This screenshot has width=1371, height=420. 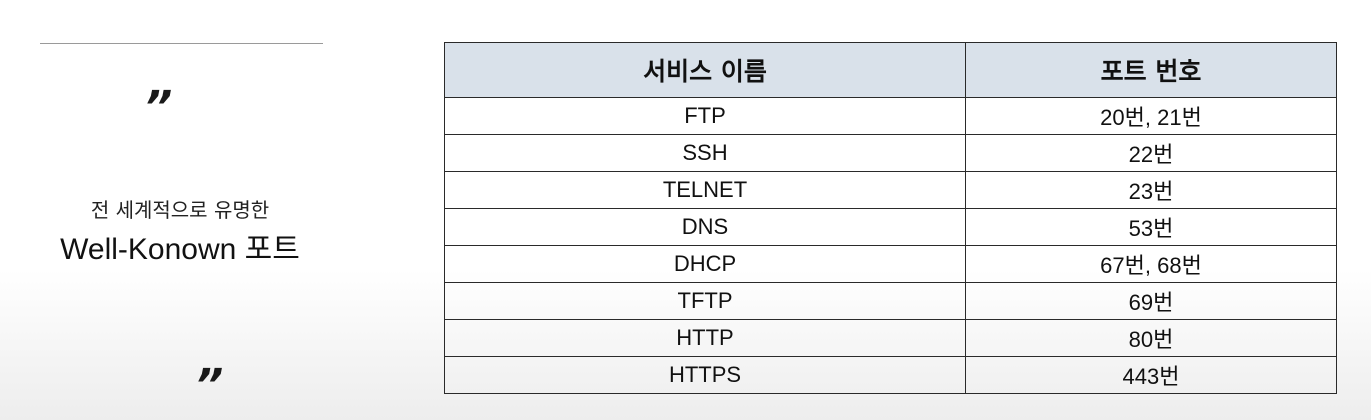 I want to click on table-row: HTTP 80번, so click(x=890, y=338).